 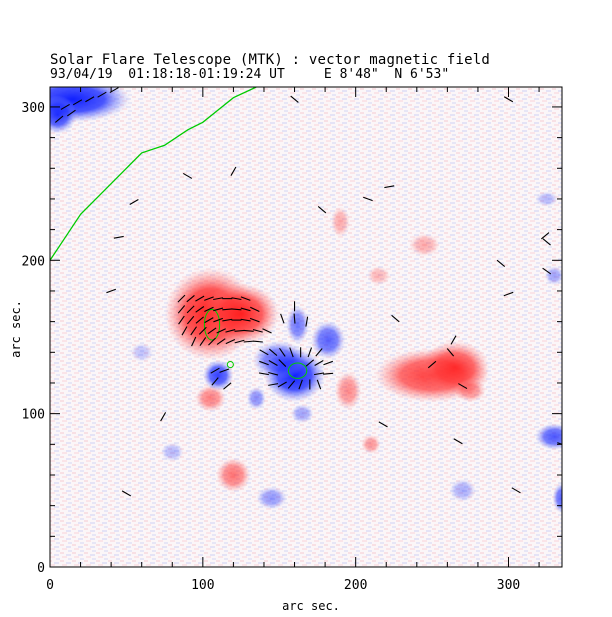 What do you see at coordinates (41, 568) in the screenshot?
I see `y-tick-label: 0` at bounding box center [41, 568].